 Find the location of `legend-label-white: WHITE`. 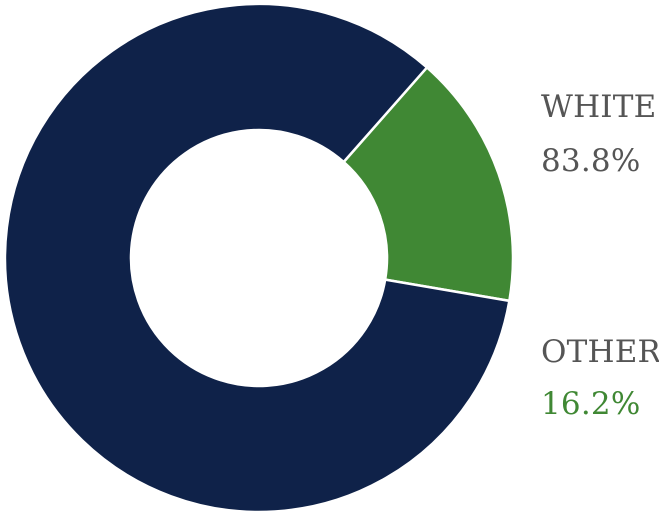

legend-label-white: WHITE is located at coordinates (599, 107).